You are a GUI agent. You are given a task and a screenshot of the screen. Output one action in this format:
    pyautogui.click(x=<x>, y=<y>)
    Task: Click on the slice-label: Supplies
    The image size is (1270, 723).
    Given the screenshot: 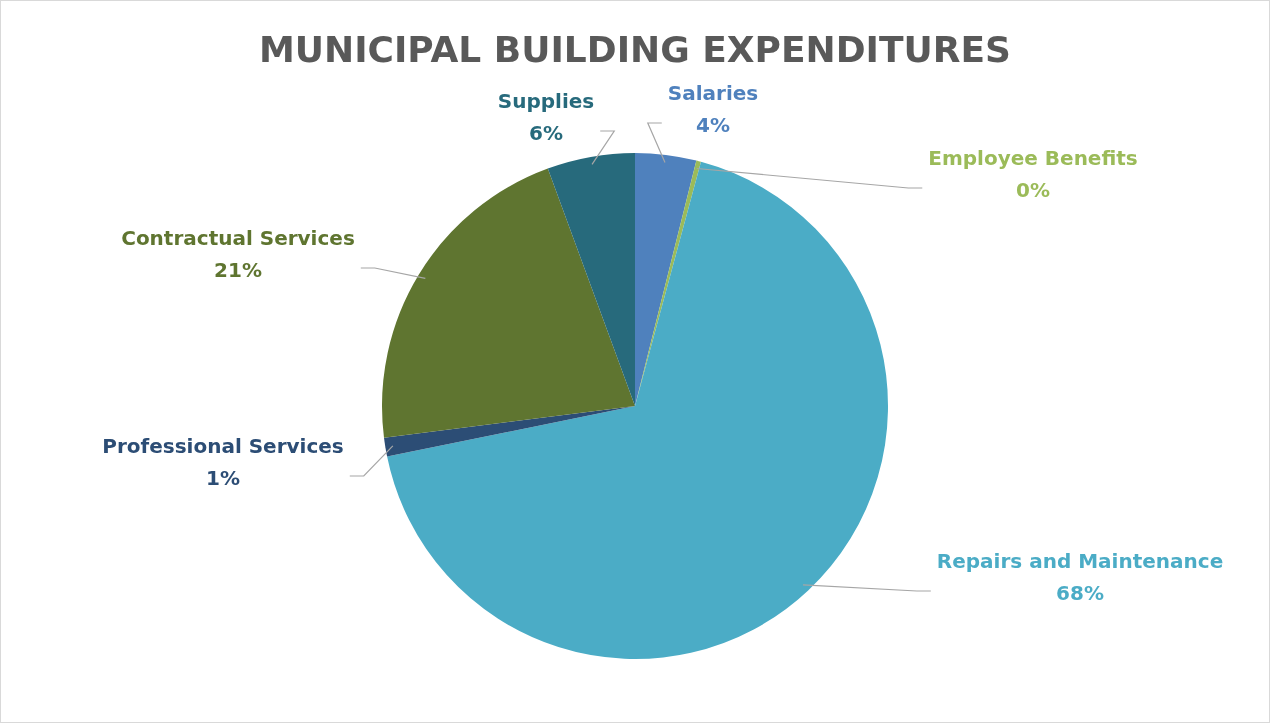 What is the action you would take?
    pyautogui.click(x=546, y=101)
    